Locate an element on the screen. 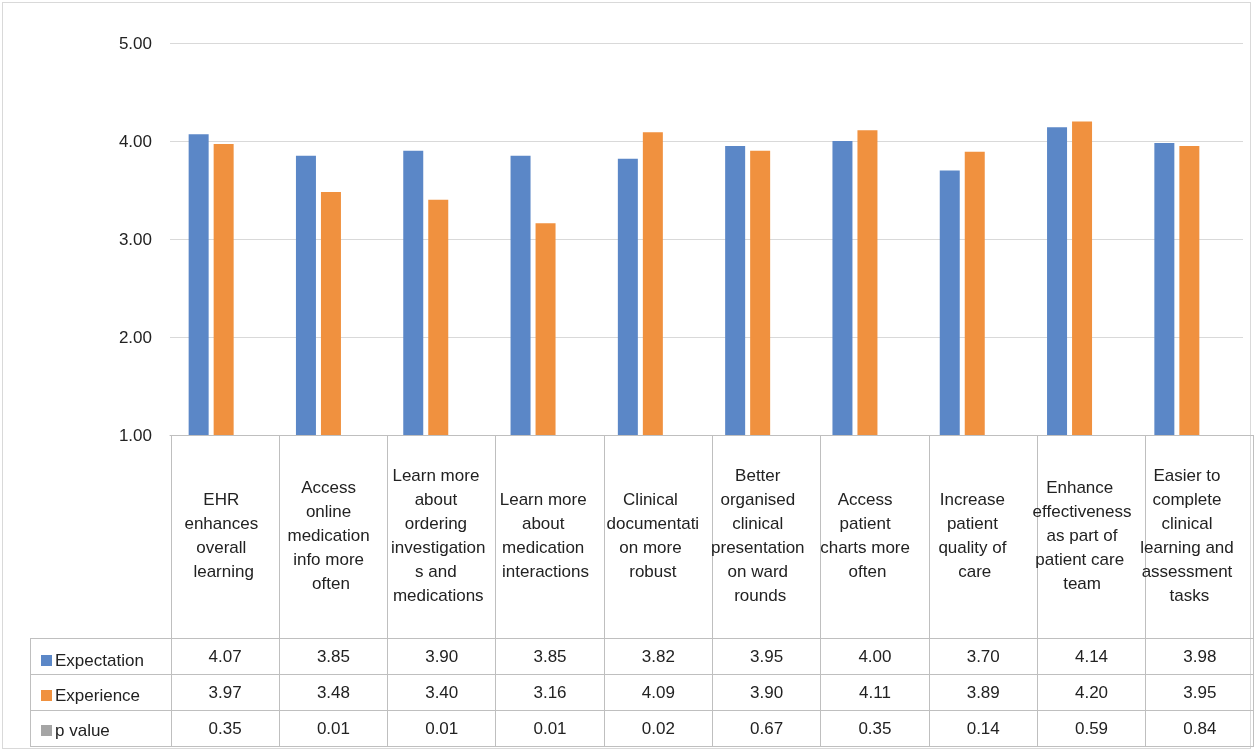  x-tick-label: Learn more about medication interactions is located at coordinates (545, 535).